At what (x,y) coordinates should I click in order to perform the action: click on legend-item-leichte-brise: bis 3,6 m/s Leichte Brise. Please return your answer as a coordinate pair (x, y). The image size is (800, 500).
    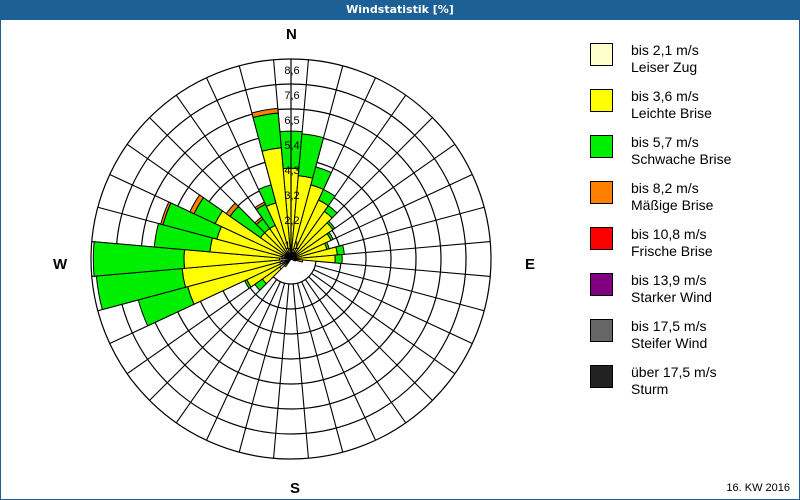
    Looking at the image, I should click on (690, 111).